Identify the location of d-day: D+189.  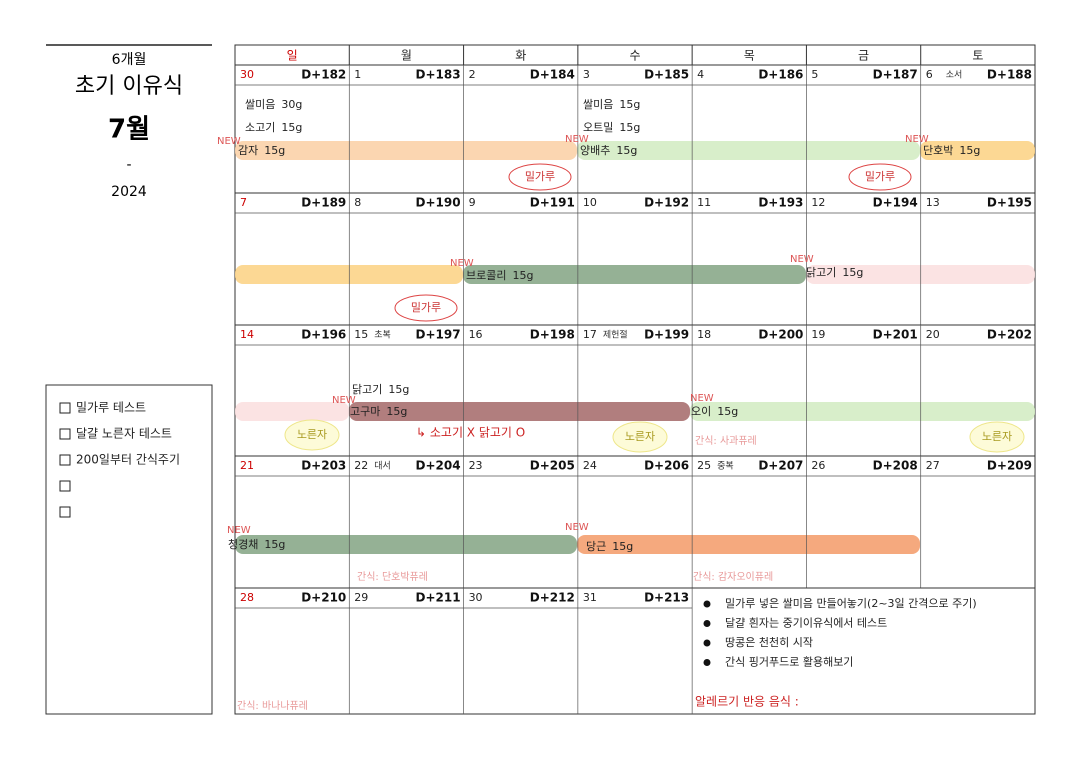
(323, 203).